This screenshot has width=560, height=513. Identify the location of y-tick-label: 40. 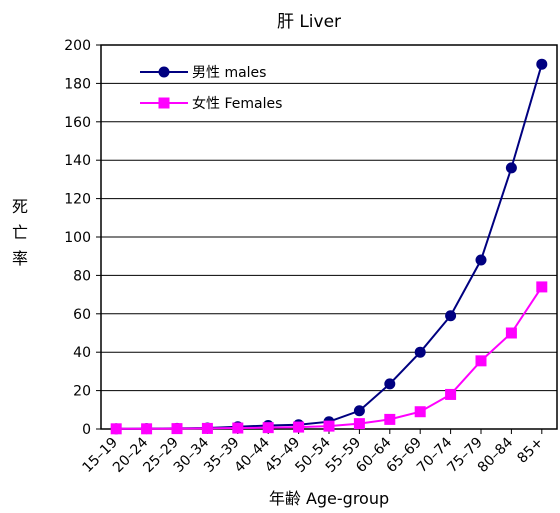
(82, 353).